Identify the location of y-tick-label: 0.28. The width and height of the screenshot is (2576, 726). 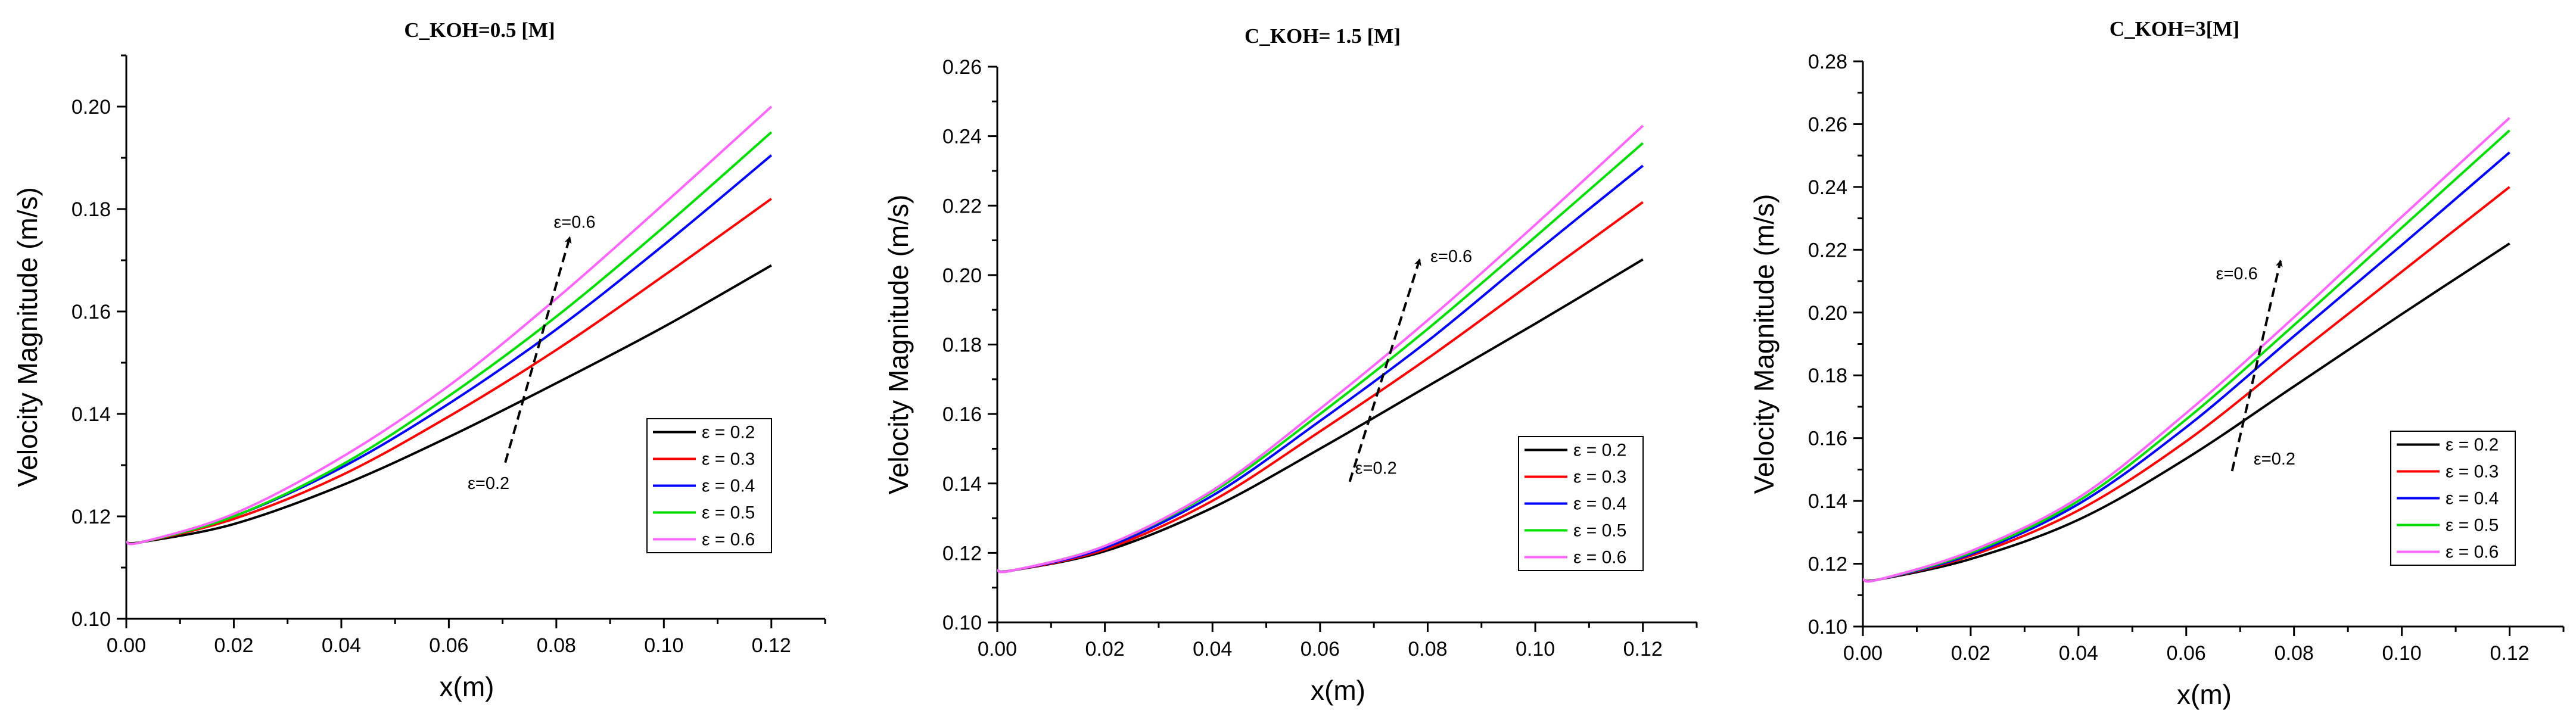
(1827, 62).